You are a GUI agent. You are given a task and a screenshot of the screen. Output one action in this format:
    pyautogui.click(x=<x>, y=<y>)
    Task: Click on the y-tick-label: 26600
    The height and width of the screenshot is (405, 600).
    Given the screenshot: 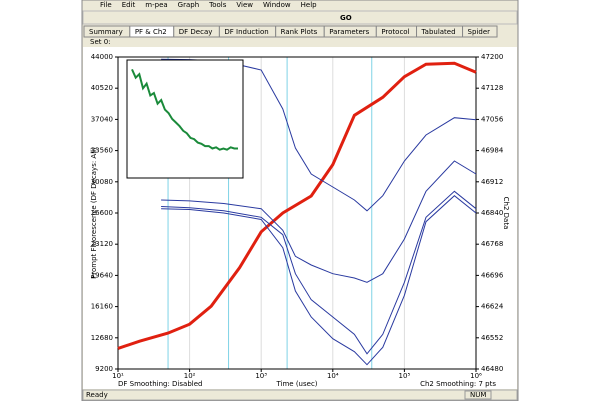 What is the action you would take?
    pyautogui.click(x=102, y=213)
    